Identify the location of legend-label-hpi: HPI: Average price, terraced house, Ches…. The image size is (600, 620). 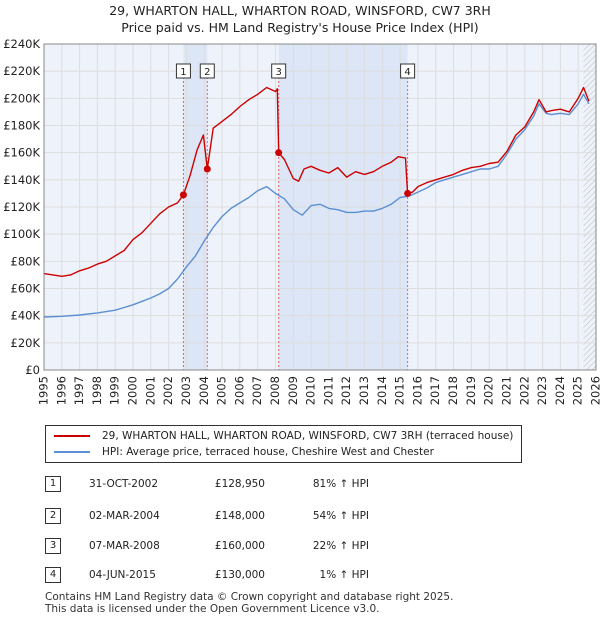
(268, 452).